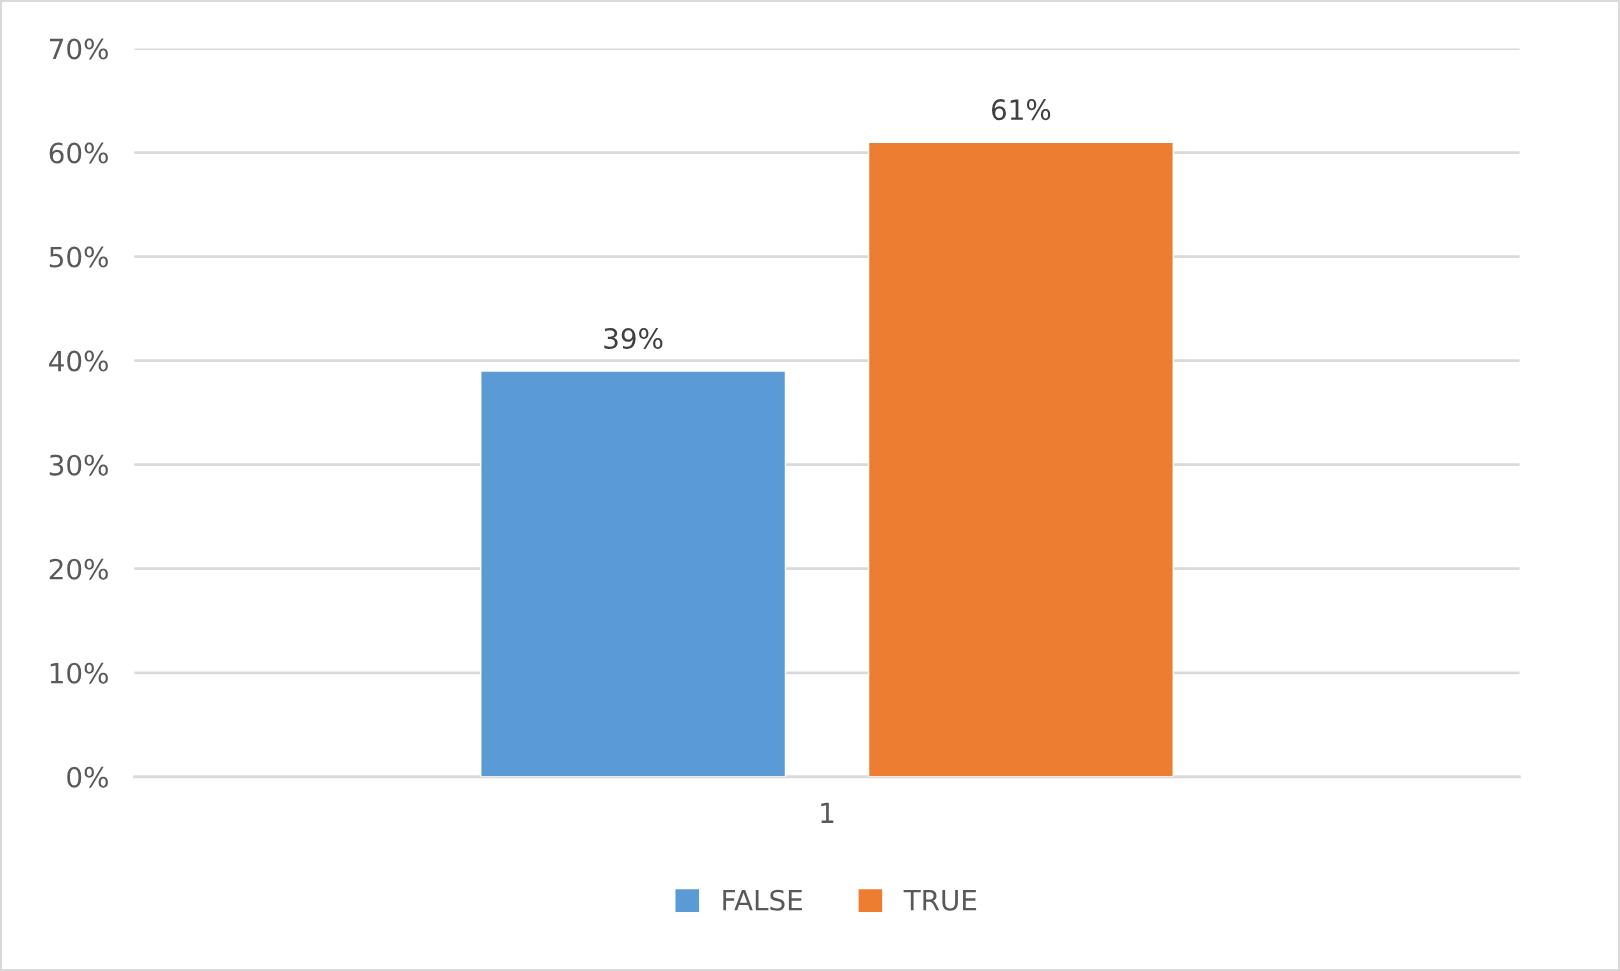  What do you see at coordinates (79, 49) in the screenshot?
I see `y-tick-label: 70%` at bounding box center [79, 49].